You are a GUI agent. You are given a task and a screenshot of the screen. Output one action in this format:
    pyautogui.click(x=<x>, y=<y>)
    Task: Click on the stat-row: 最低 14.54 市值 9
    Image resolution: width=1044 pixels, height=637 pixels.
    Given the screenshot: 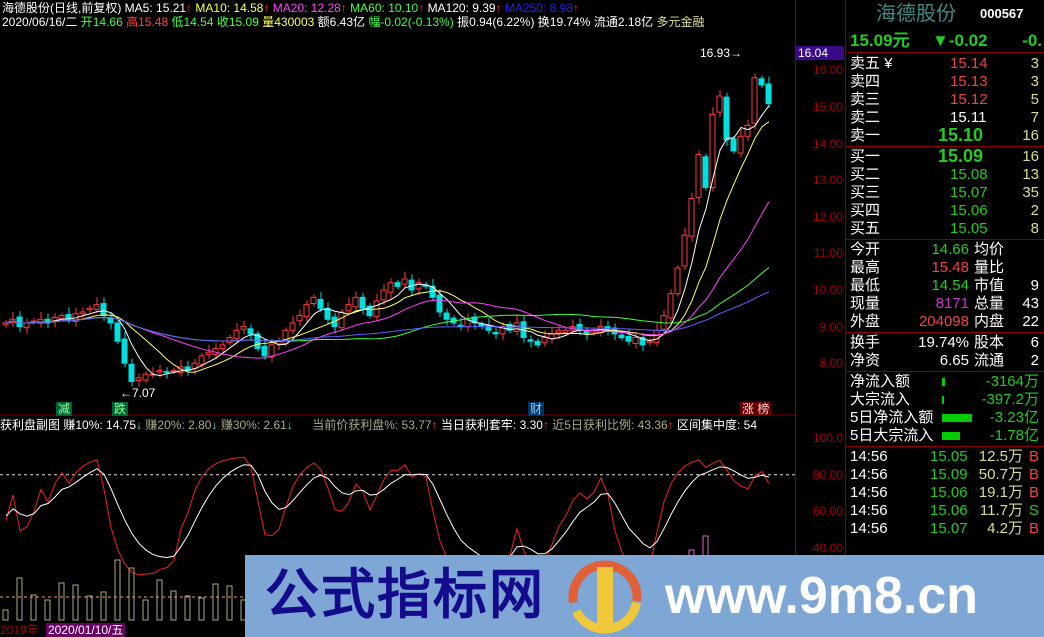 What is the action you would take?
    pyautogui.click(x=944, y=285)
    